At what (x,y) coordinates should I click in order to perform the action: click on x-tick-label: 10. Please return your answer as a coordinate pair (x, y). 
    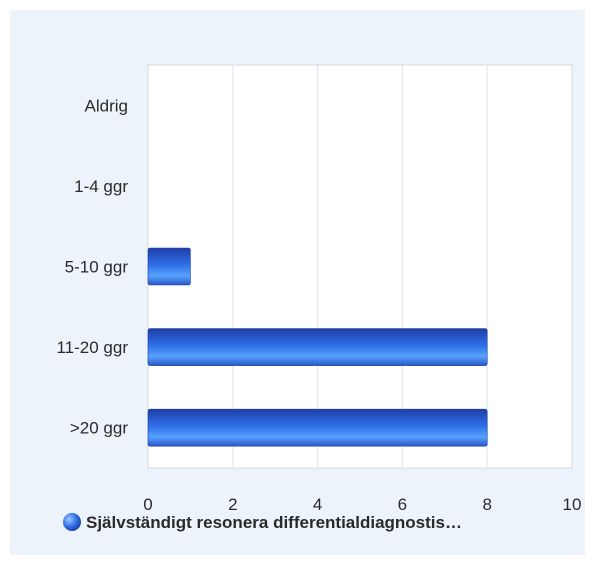
    Looking at the image, I should click on (572, 504).